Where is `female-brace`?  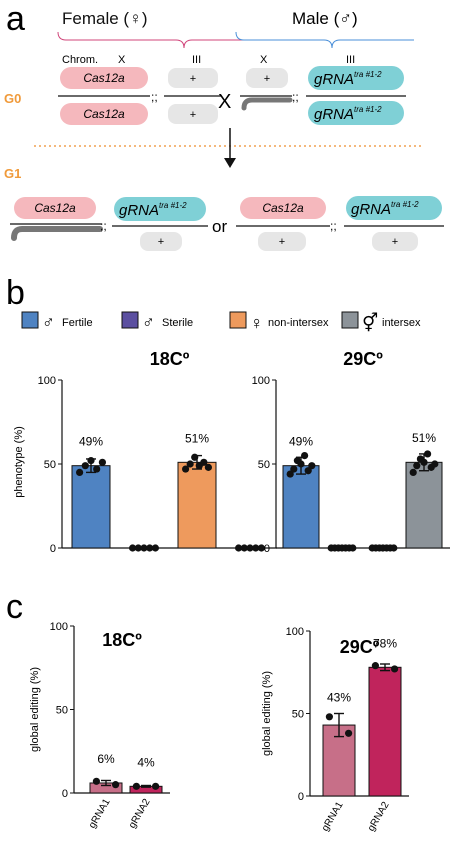 female-brace is located at coordinates (169, 40).